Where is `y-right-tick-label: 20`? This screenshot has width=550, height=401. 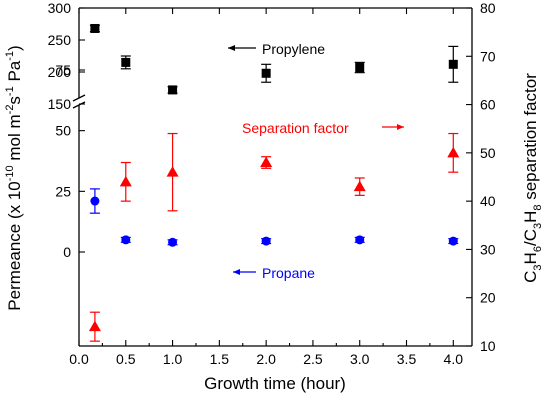 y-right-tick-label: 20 is located at coordinates (488, 298).